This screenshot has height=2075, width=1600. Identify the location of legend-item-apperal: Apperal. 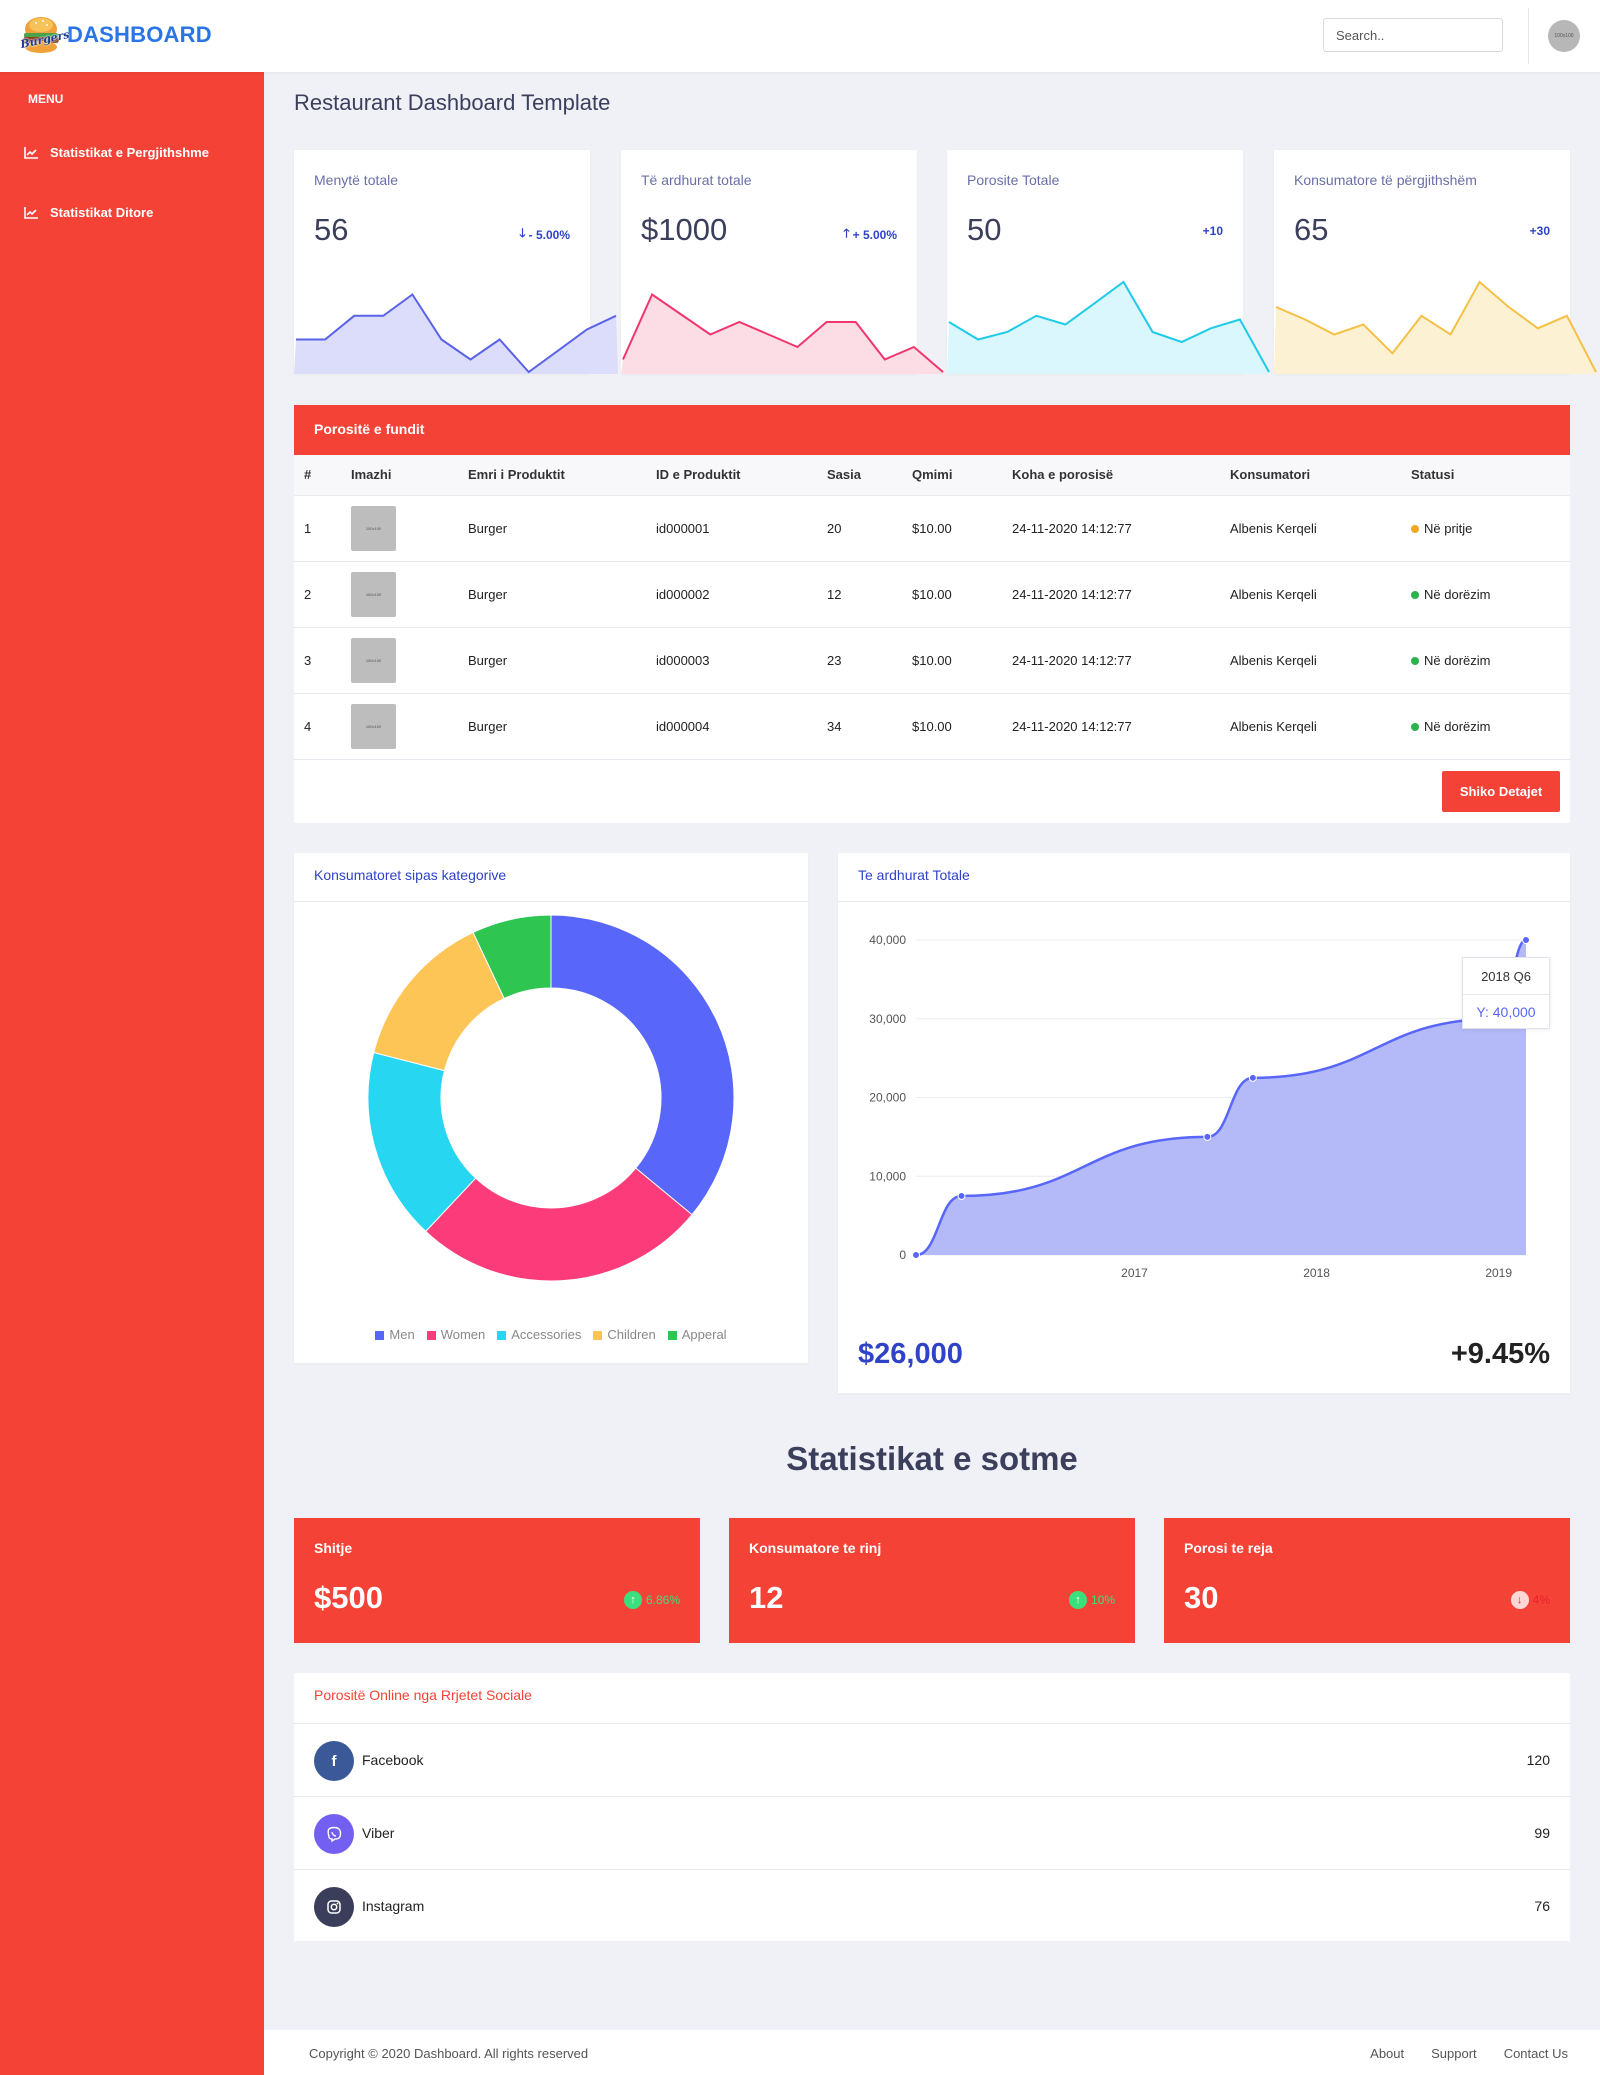
(697, 1334).